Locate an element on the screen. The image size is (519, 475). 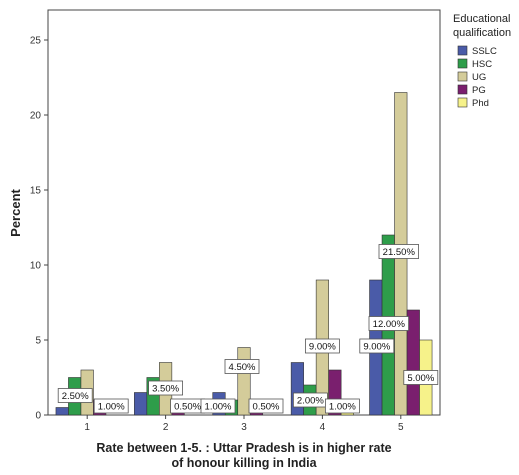
y-tick-label: 10 is located at coordinates (36, 266).